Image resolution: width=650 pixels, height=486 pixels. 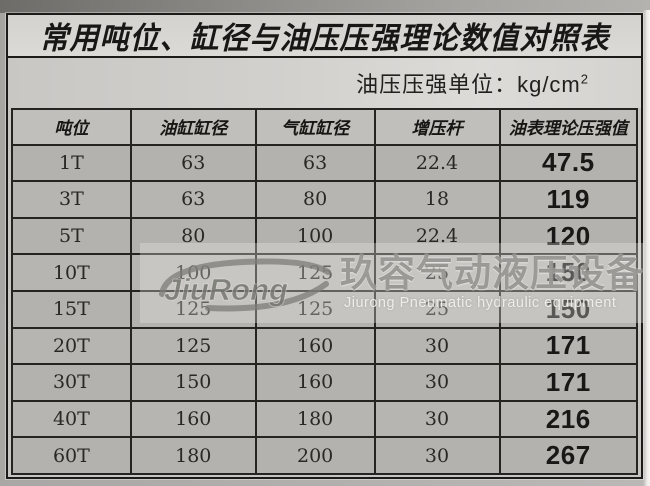 What do you see at coordinates (71, 163) in the screenshot?
I see `cell-tonnage: 1T` at bounding box center [71, 163].